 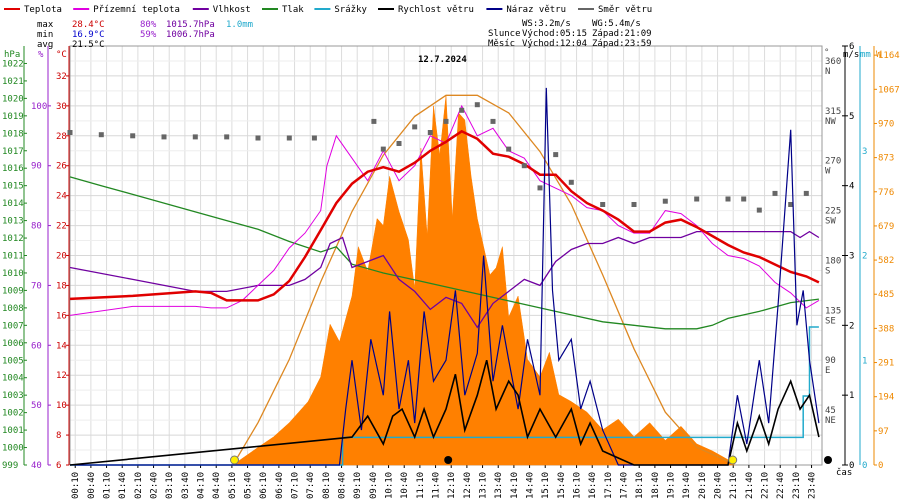 I want to click on x-tick-label: 07:10, so click(x=296, y=485).